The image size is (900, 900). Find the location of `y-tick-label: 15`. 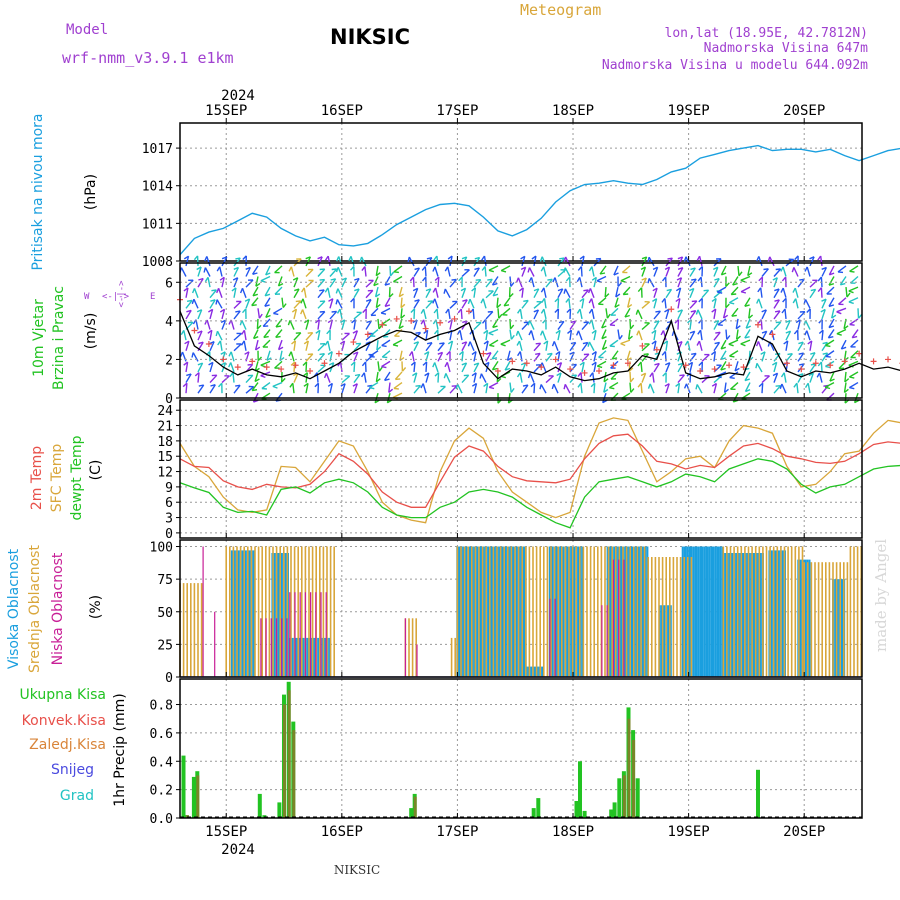

y-tick-label: 15 is located at coordinates (165, 457).